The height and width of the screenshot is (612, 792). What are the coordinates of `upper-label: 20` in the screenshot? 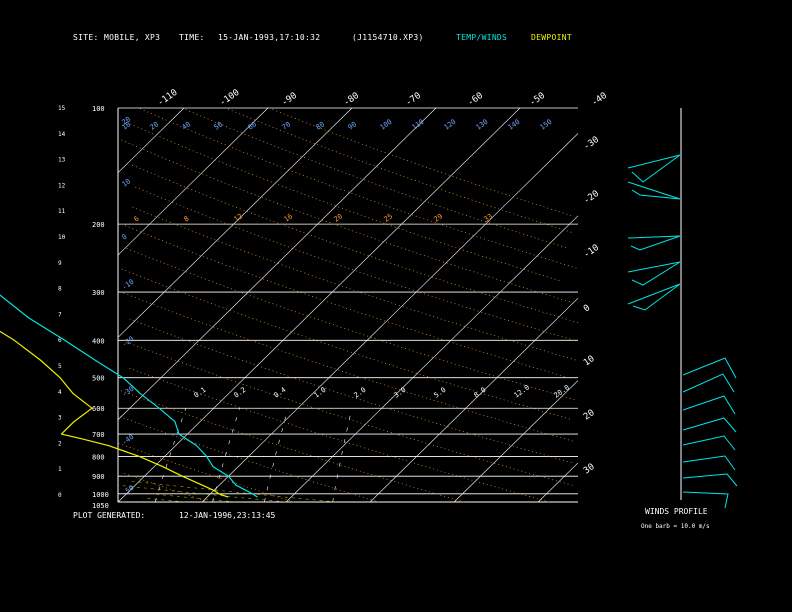 It's located at (155, 125).